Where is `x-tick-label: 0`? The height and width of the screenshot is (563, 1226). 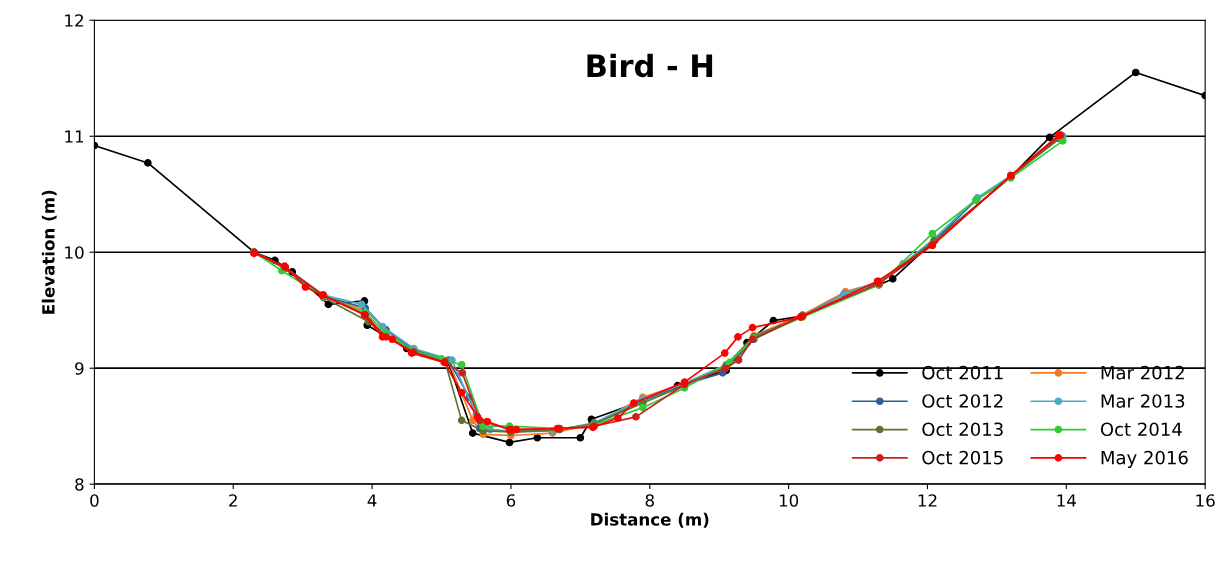 x-tick-label: 0 is located at coordinates (94, 500).